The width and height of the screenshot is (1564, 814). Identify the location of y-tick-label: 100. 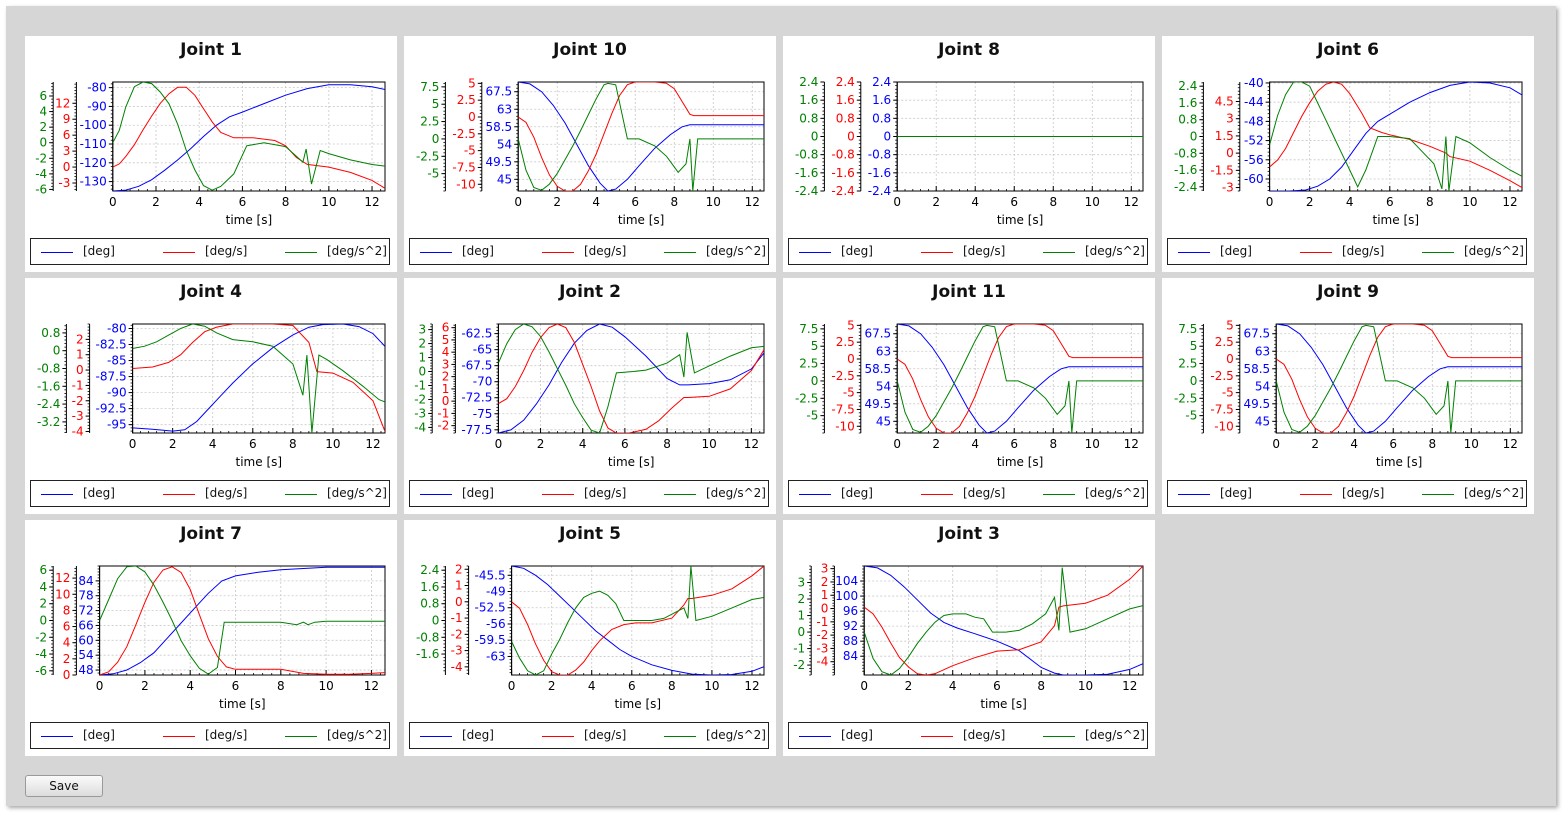
(846, 596).